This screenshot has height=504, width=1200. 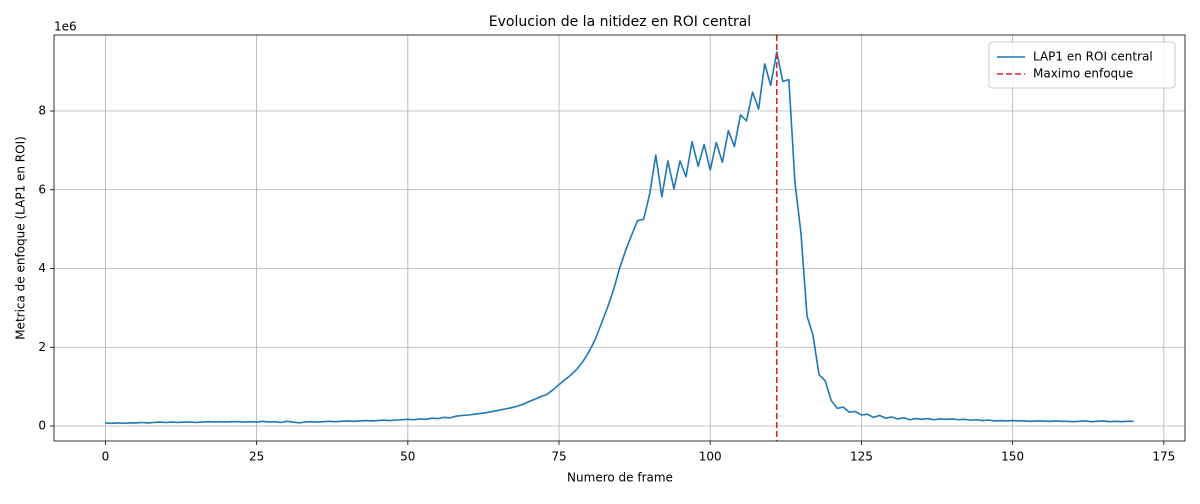 What do you see at coordinates (1012, 457) in the screenshot?
I see `x-tick-label: 150` at bounding box center [1012, 457].